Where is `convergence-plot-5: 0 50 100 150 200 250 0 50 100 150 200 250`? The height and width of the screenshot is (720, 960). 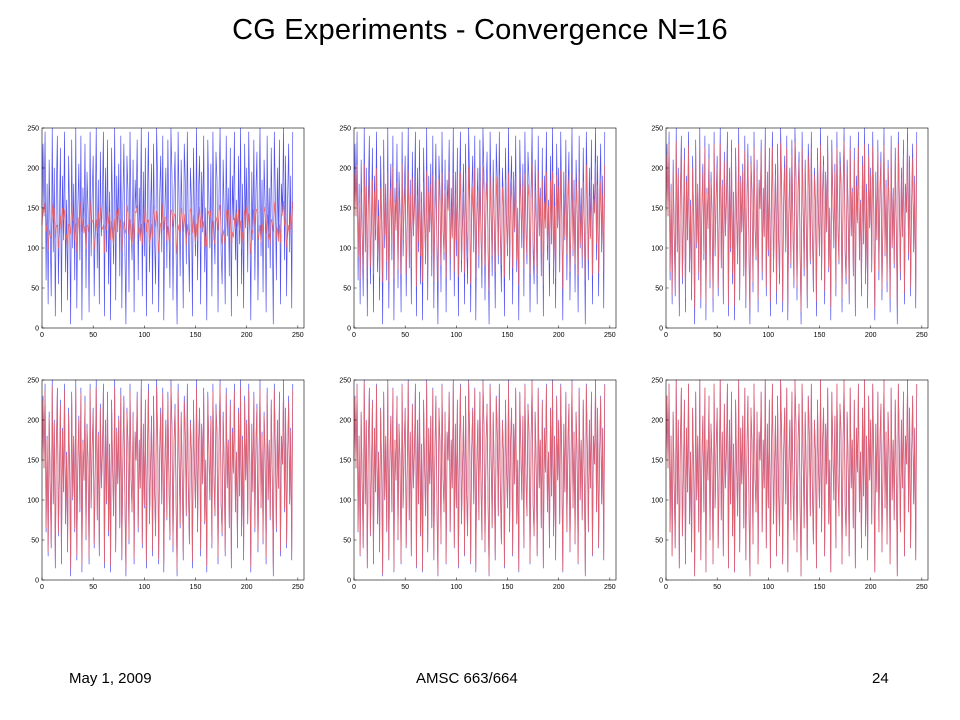 convergence-plot-5: 0 50 100 150 200 250 0 50 100 150 200 250 is located at coordinates (478, 484).